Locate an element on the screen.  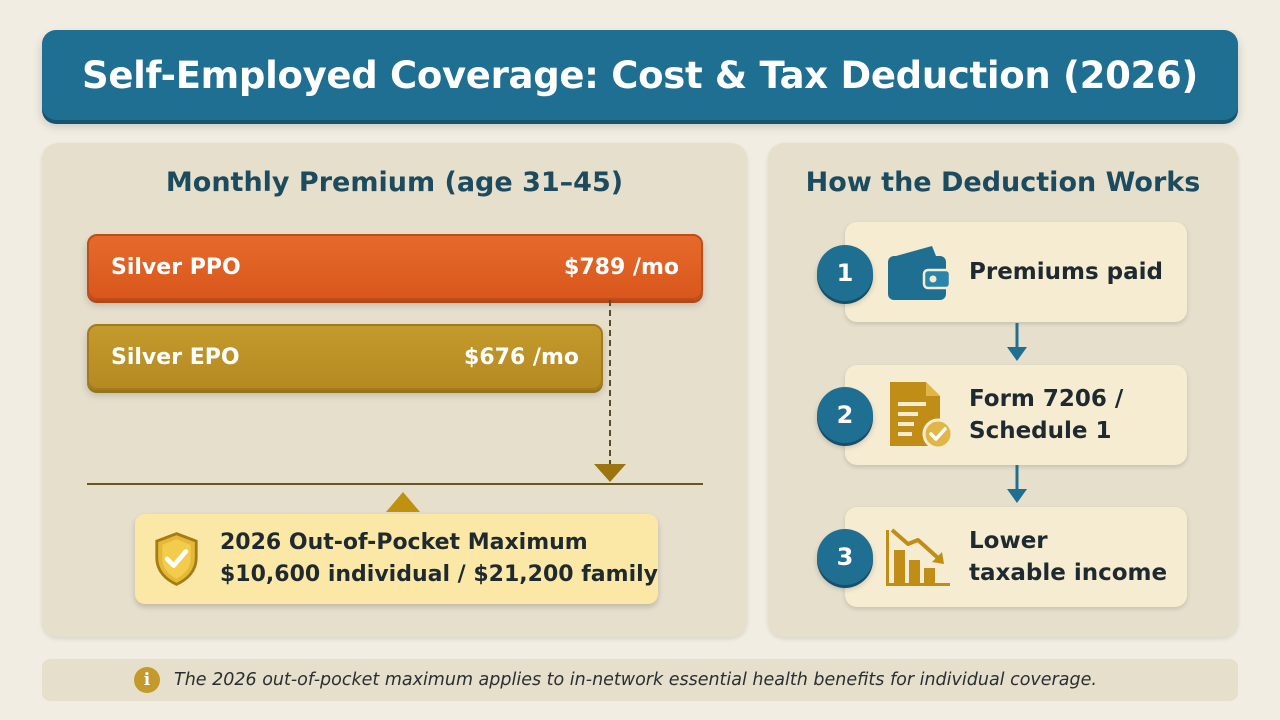
document-check-icon is located at coordinates (922, 416).